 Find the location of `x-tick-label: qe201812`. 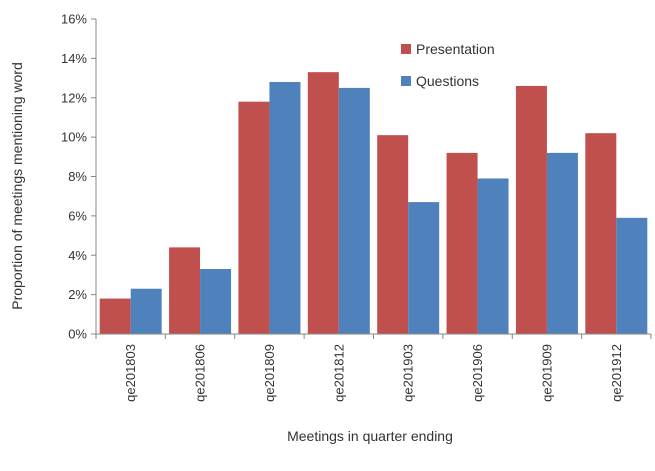

x-tick-label: qe201812 is located at coordinates (338, 373).